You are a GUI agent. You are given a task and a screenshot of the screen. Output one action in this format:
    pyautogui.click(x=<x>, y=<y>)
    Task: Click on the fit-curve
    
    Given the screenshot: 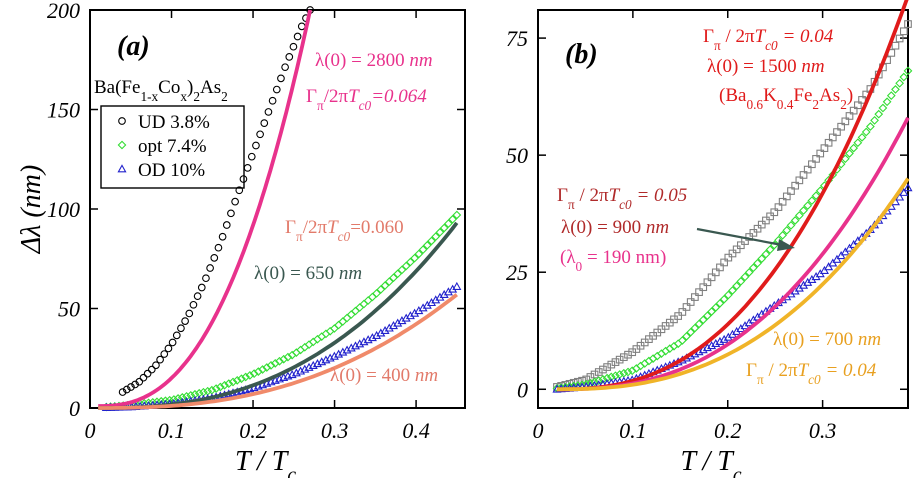 What is the action you would take?
    pyautogui.click(x=278, y=351)
    